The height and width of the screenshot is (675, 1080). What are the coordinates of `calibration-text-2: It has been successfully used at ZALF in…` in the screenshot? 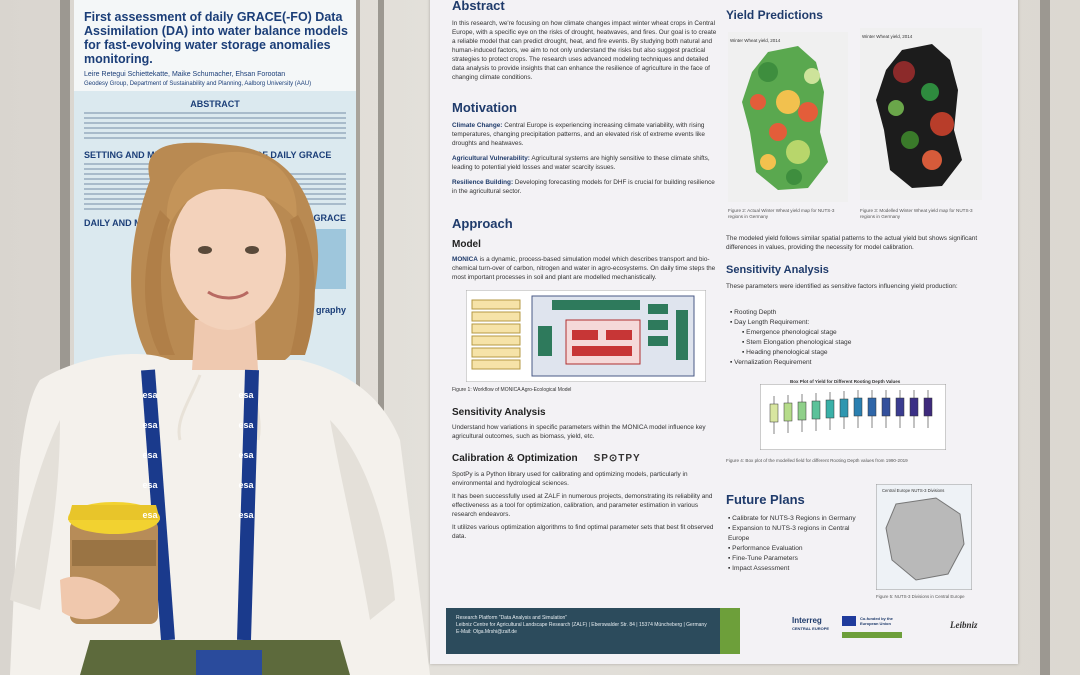 It's located at (582, 505).